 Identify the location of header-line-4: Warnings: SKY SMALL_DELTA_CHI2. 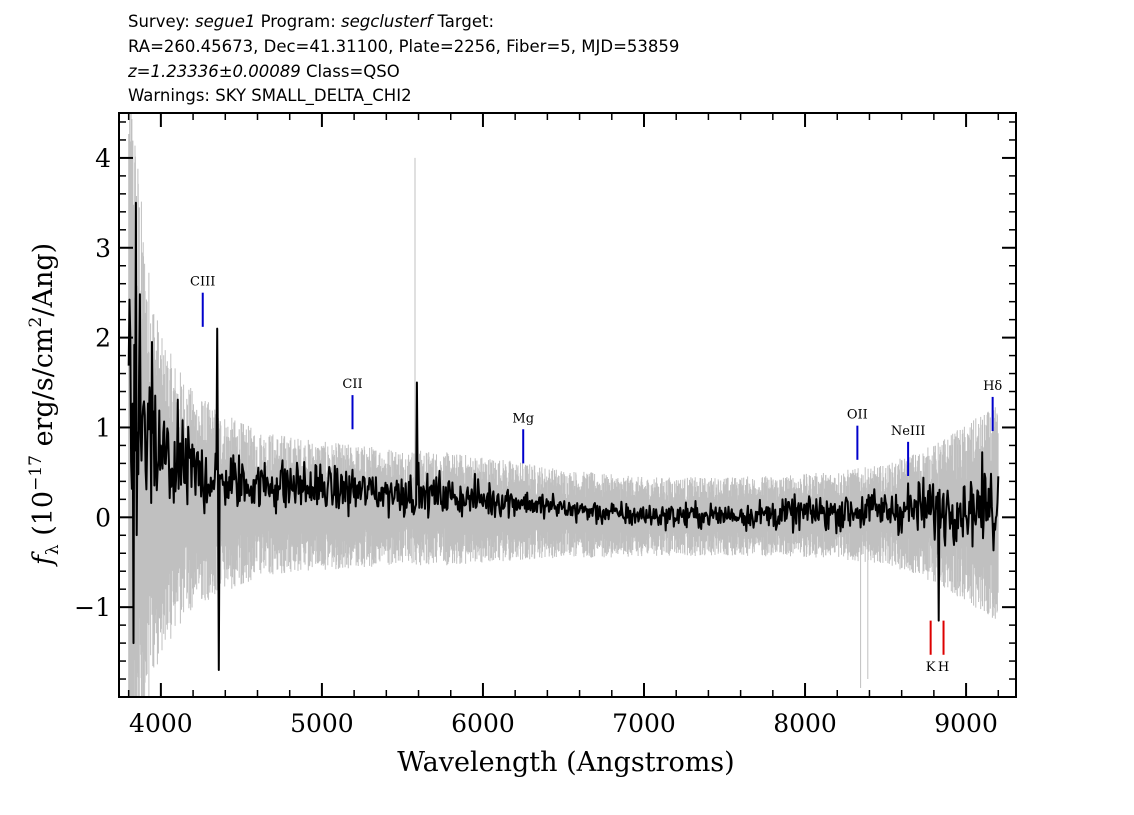
(270, 95).